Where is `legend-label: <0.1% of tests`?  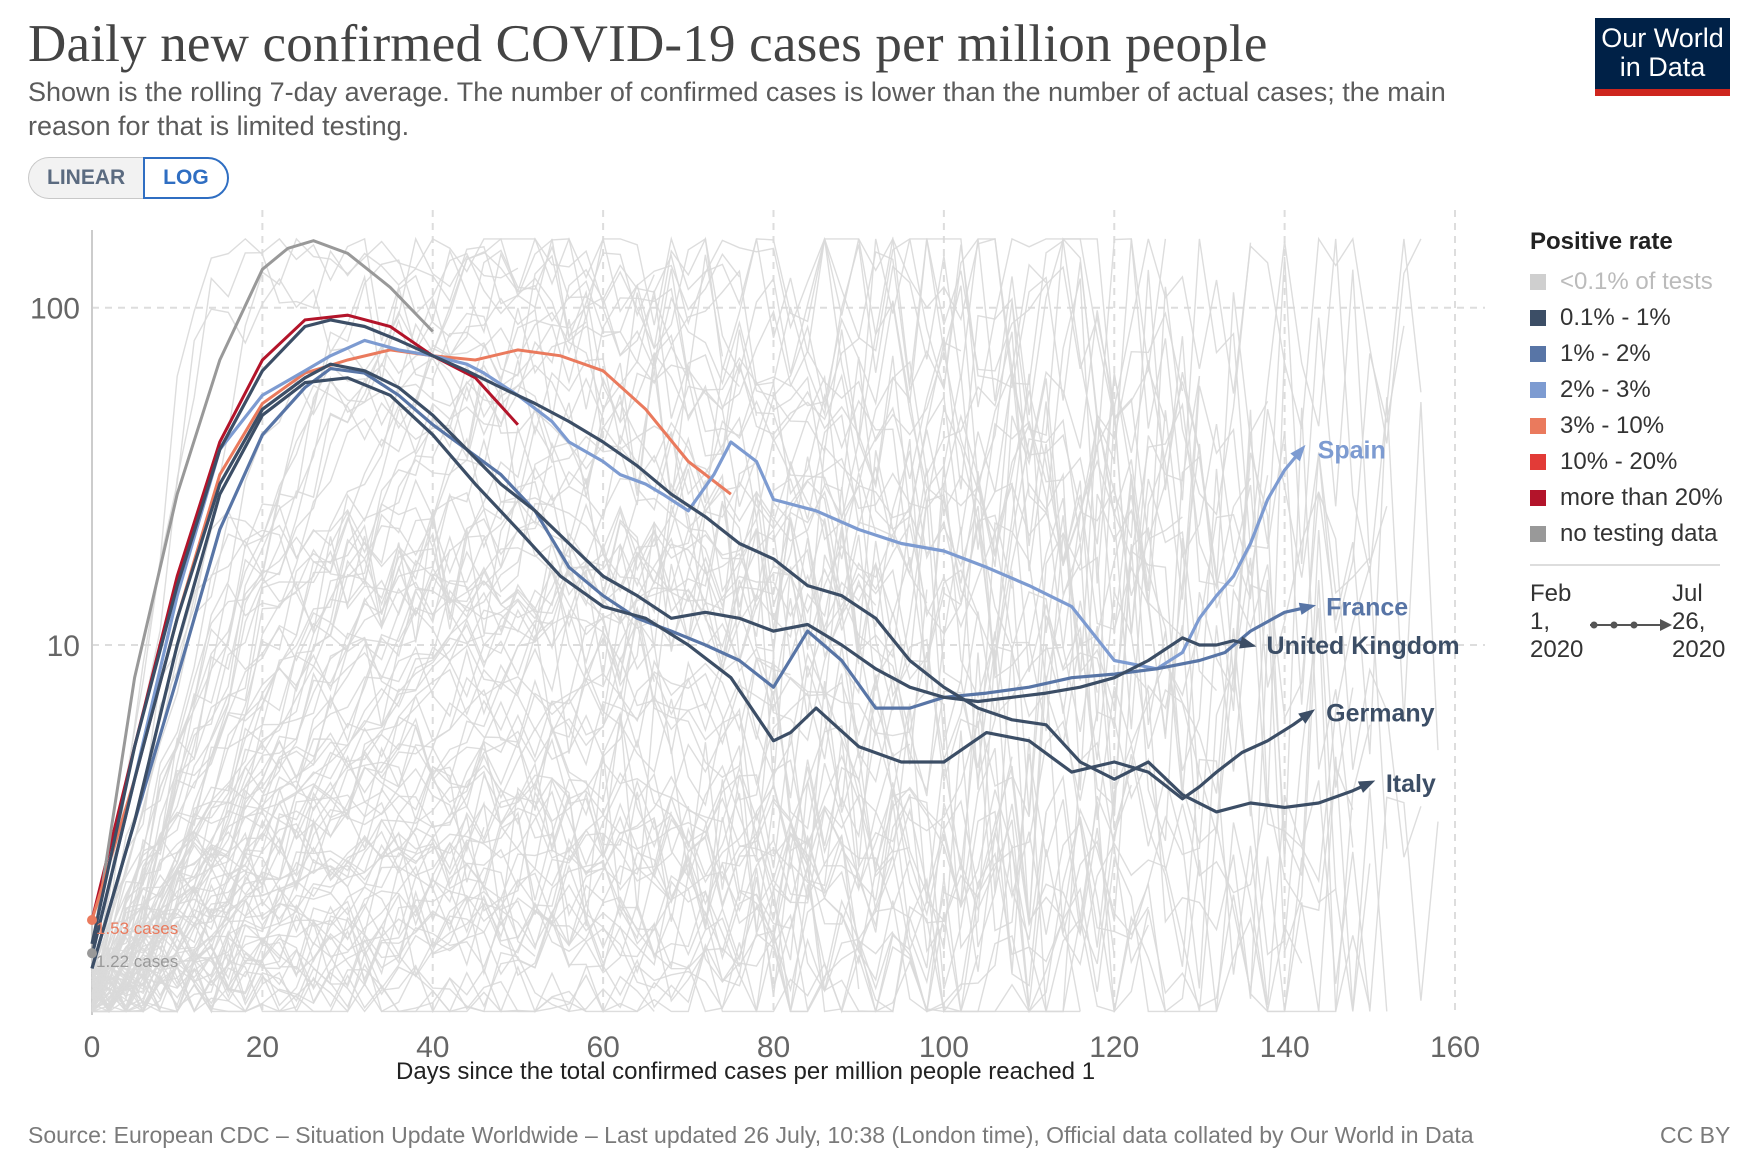 legend-label: <0.1% of tests is located at coordinates (1636, 281).